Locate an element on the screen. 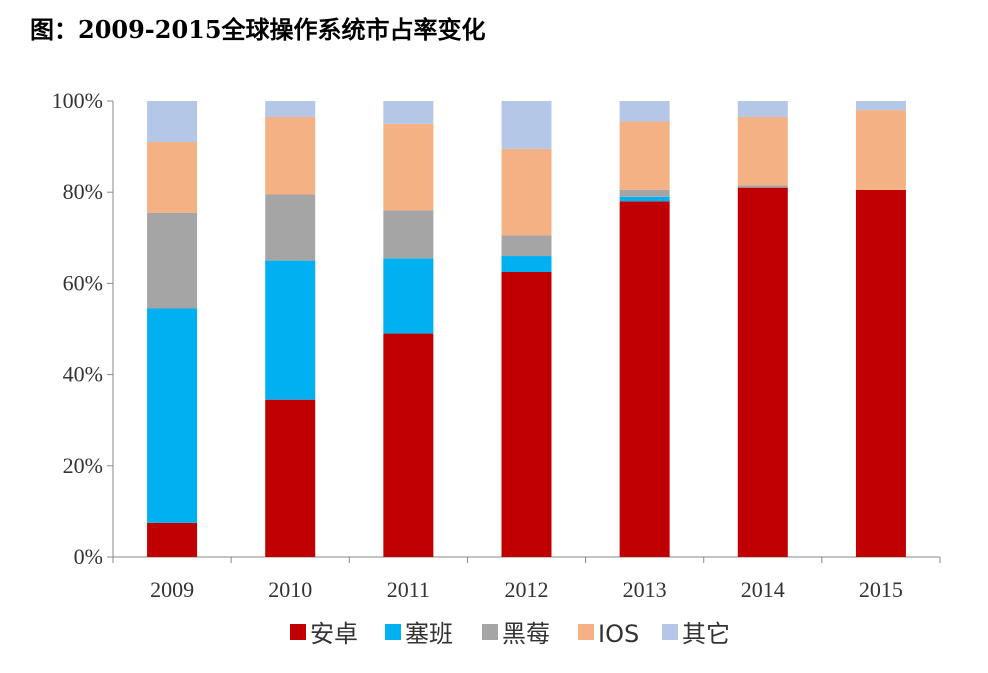 The height and width of the screenshot is (673, 988). legend: 安卓 塞班 黑莓 IOS 其它 is located at coordinates (510, 634).